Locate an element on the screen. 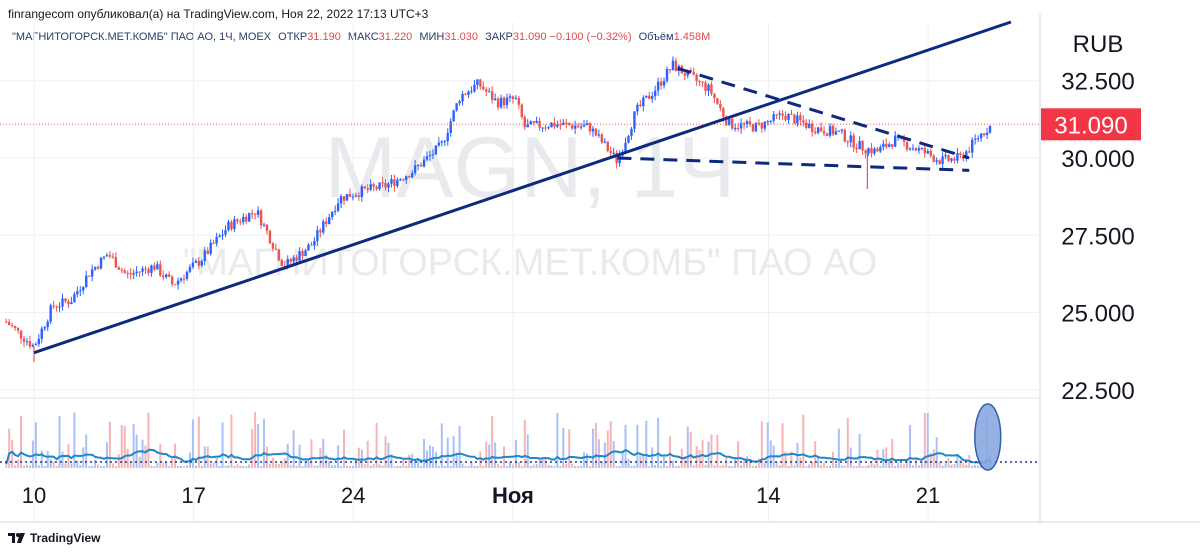  high-label: МАКС is located at coordinates (363, 37).